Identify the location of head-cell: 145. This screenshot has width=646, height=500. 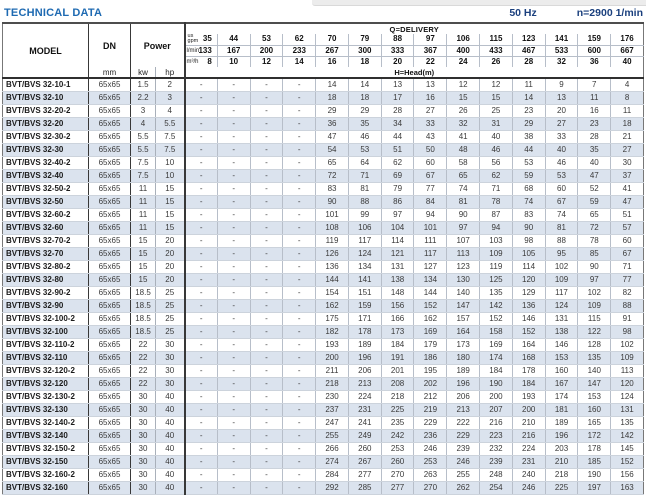
(627, 449).